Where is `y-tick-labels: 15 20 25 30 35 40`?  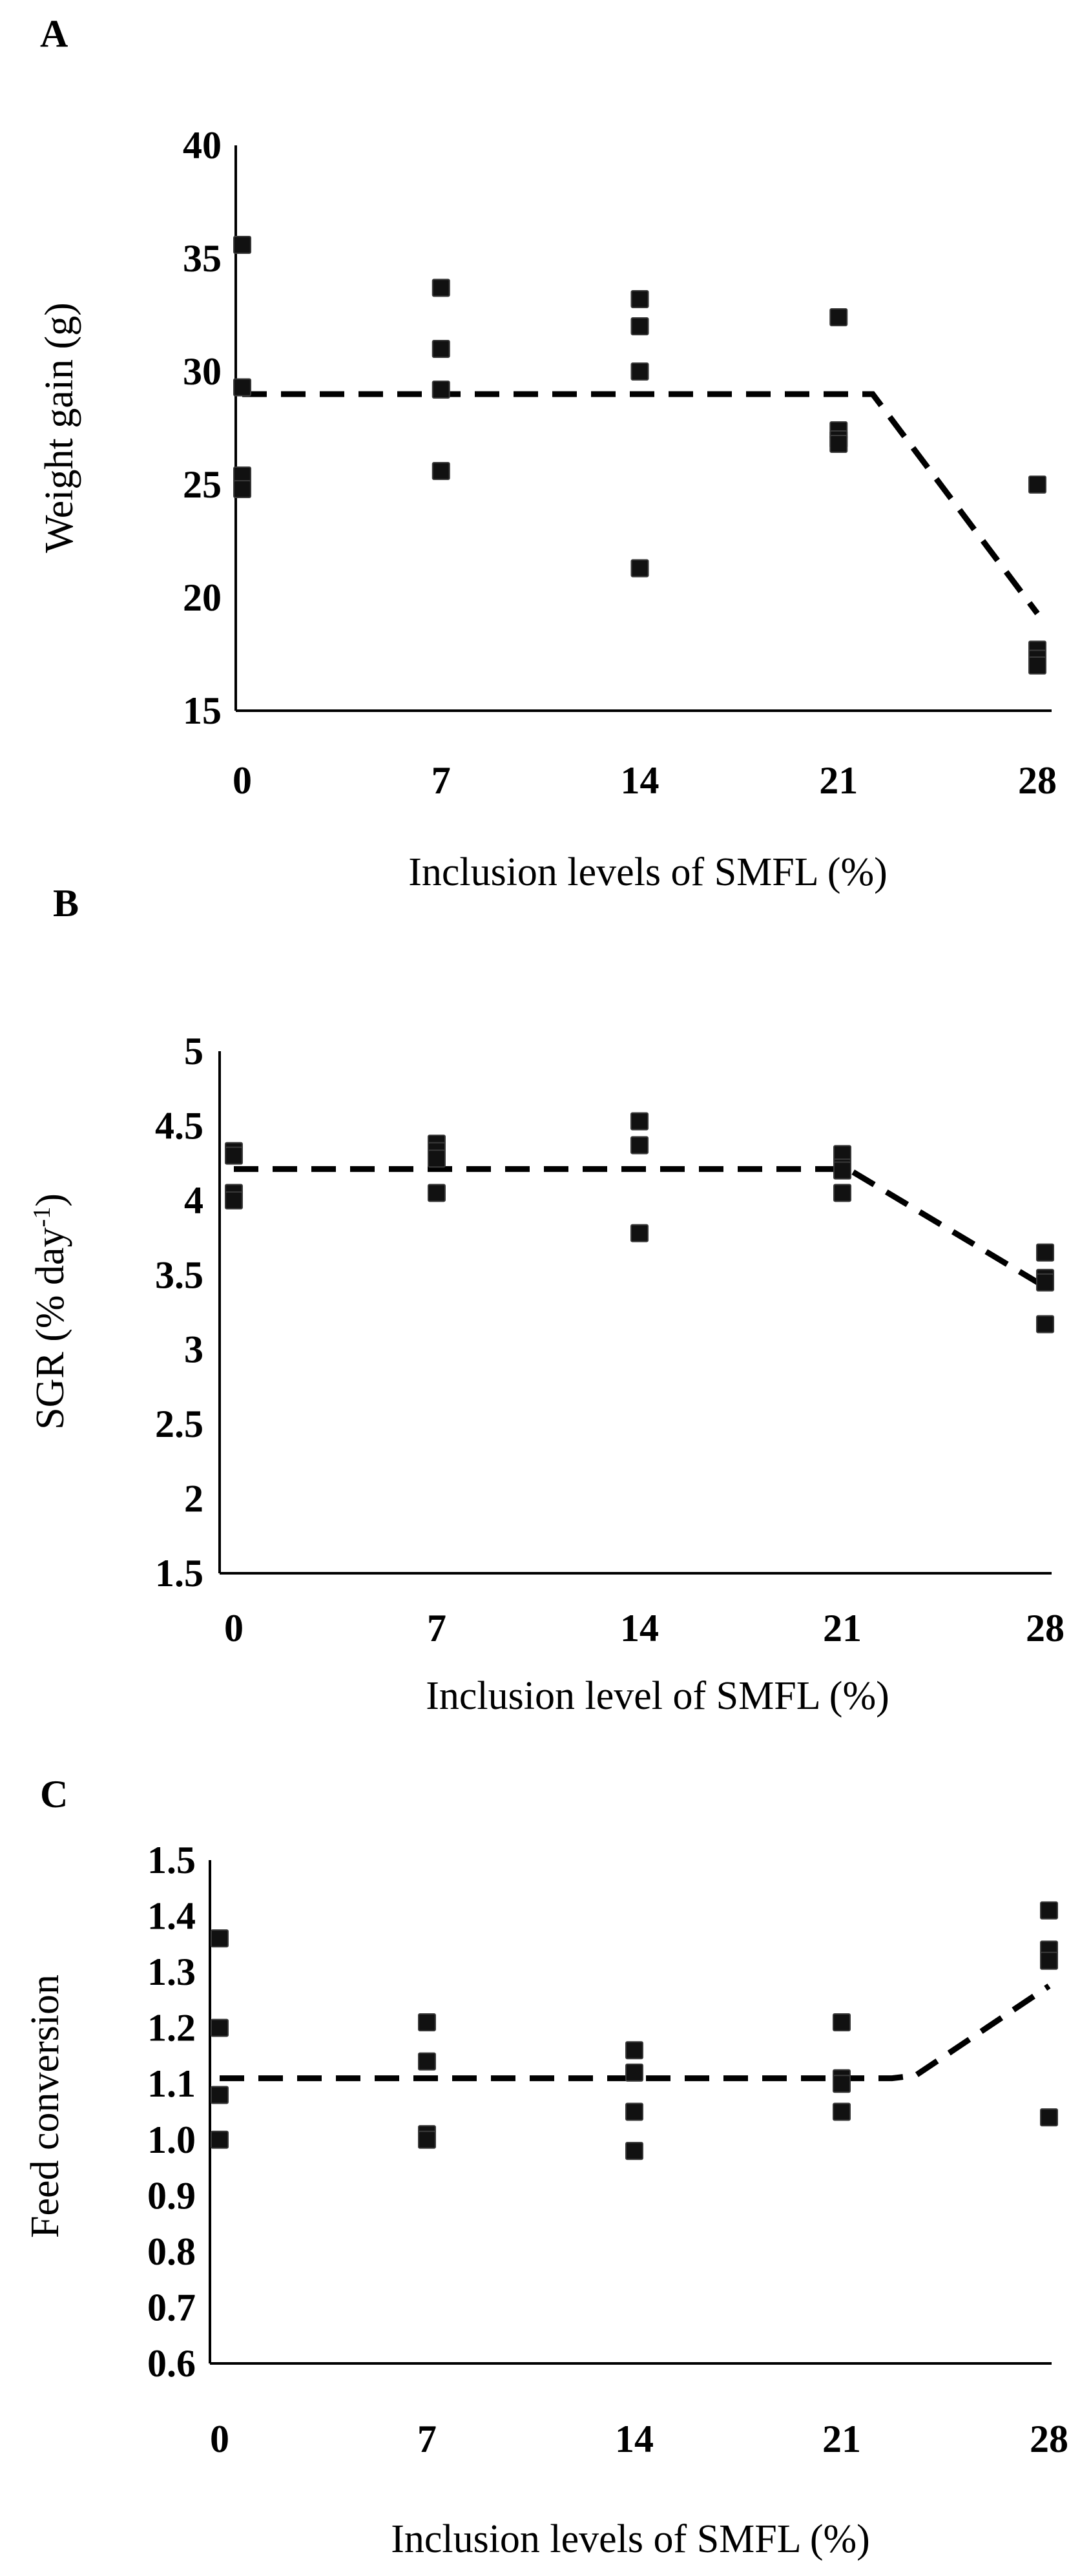
y-tick-labels: 15 20 25 30 35 40 is located at coordinates (202, 428).